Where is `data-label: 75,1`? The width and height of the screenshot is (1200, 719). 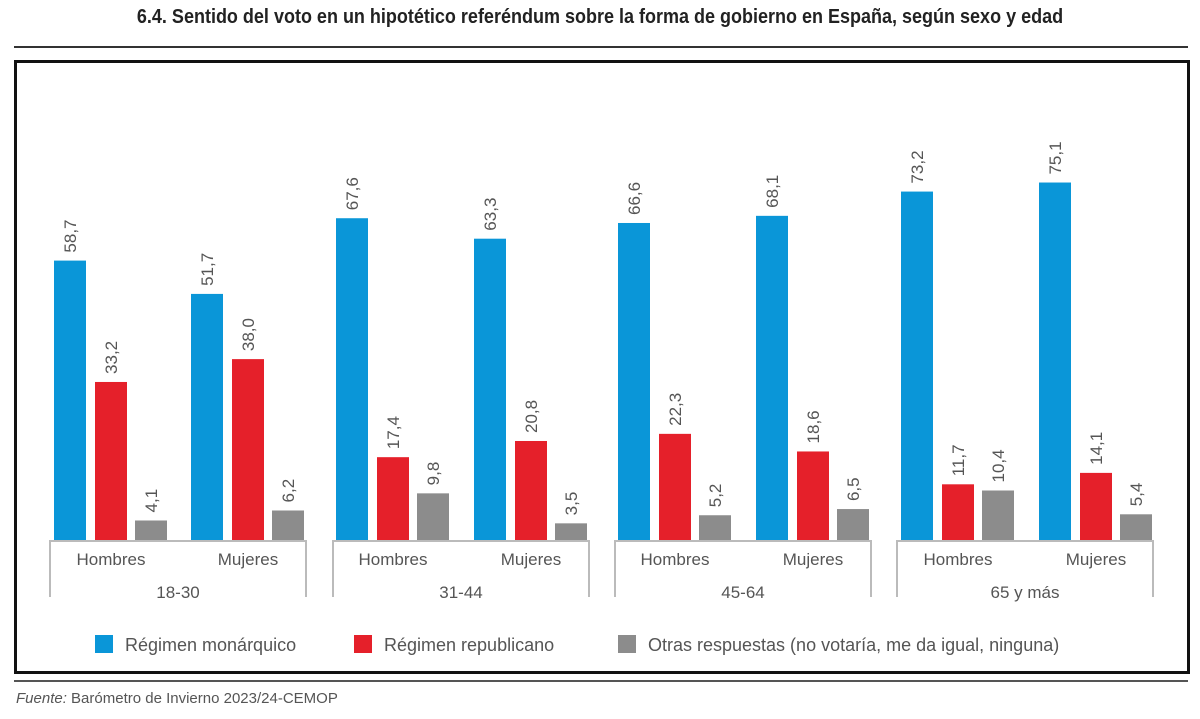
data-label: 75,1 is located at coordinates (1055, 157).